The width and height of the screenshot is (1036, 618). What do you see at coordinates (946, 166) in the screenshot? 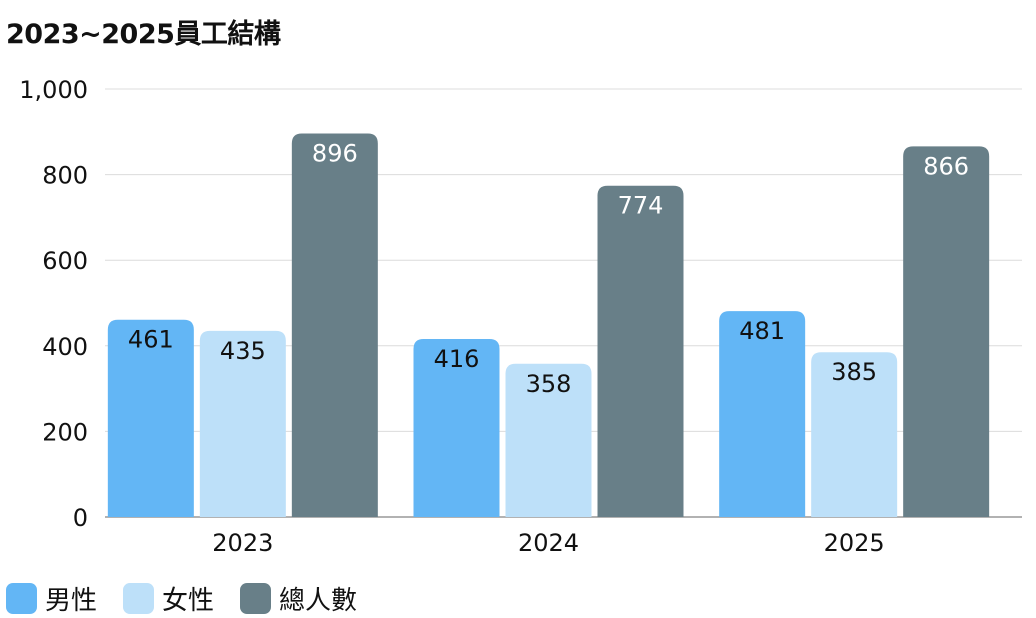
I see `data-label: 866` at bounding box center [946, 166].